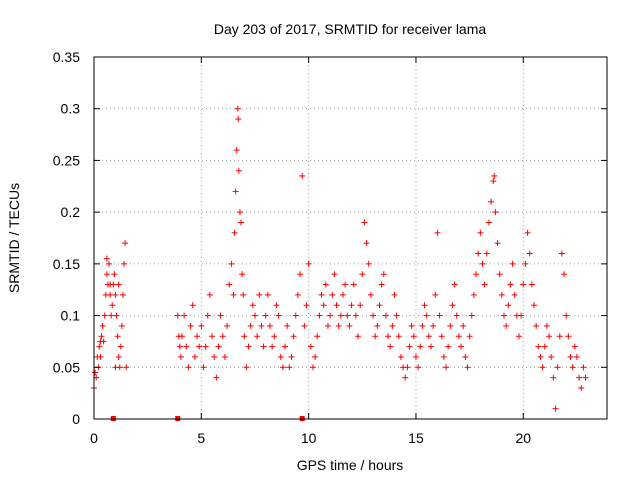 The width and height of the screenshot is (640, 480). Describe the element at coordinates (14, 238) in the screenshot. I see `y-axis-label: SRMTID / TECUs` at that location.